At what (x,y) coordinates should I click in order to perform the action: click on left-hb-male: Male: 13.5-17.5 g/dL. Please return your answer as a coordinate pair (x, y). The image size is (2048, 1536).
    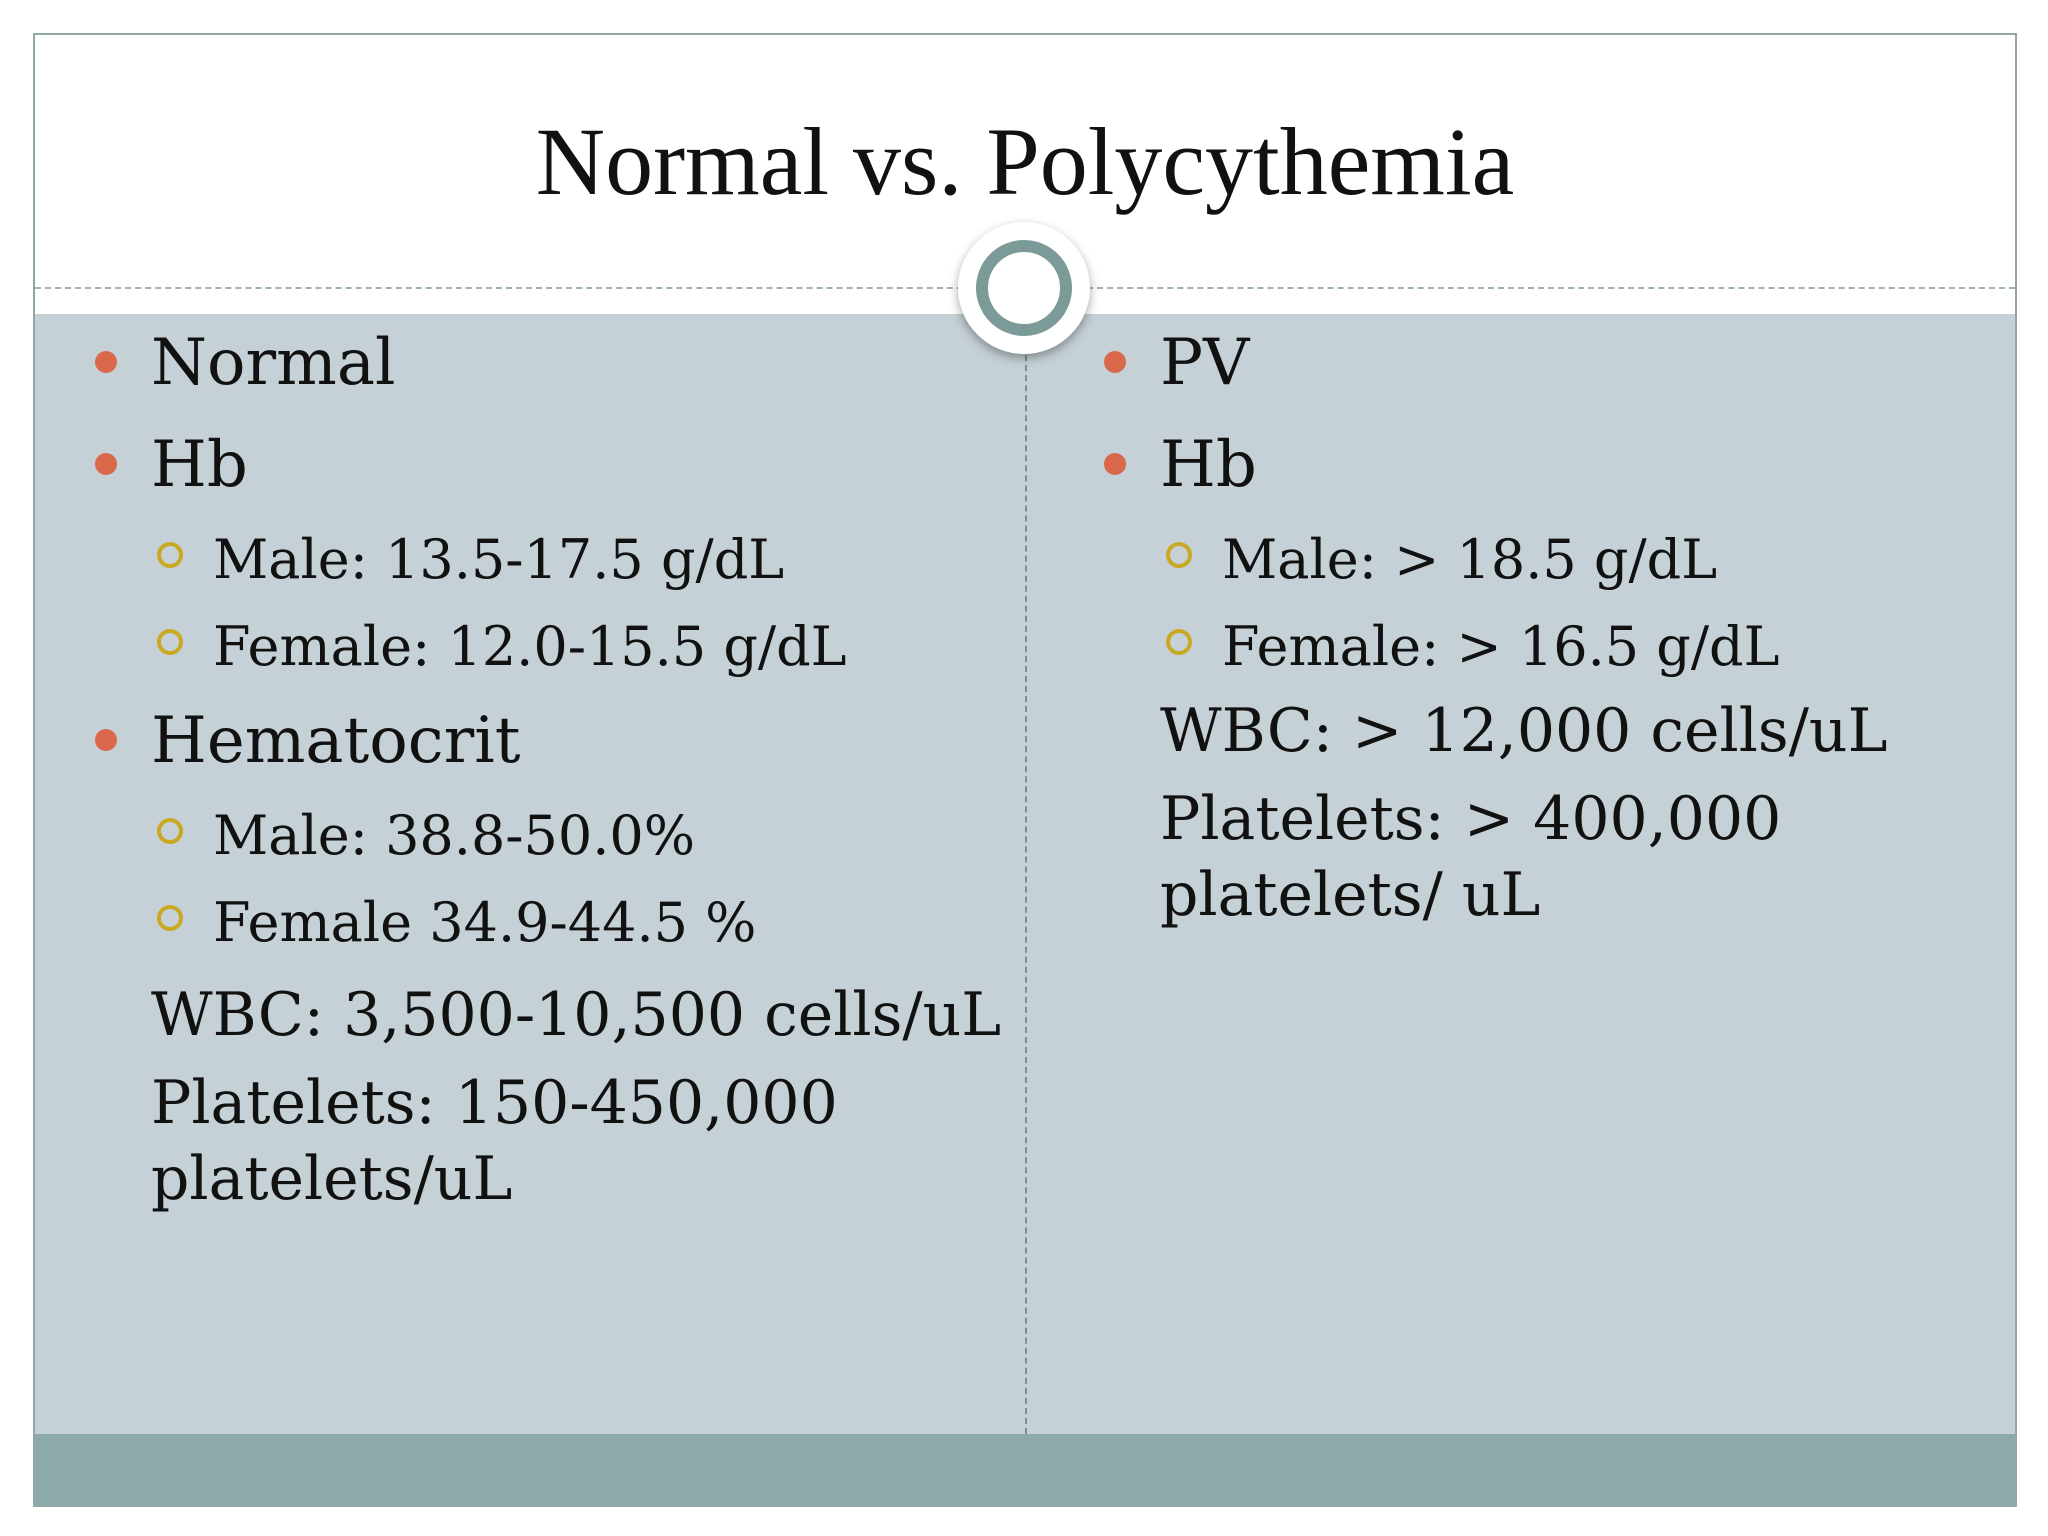
    Looking at the image, I should click on (499, 559).